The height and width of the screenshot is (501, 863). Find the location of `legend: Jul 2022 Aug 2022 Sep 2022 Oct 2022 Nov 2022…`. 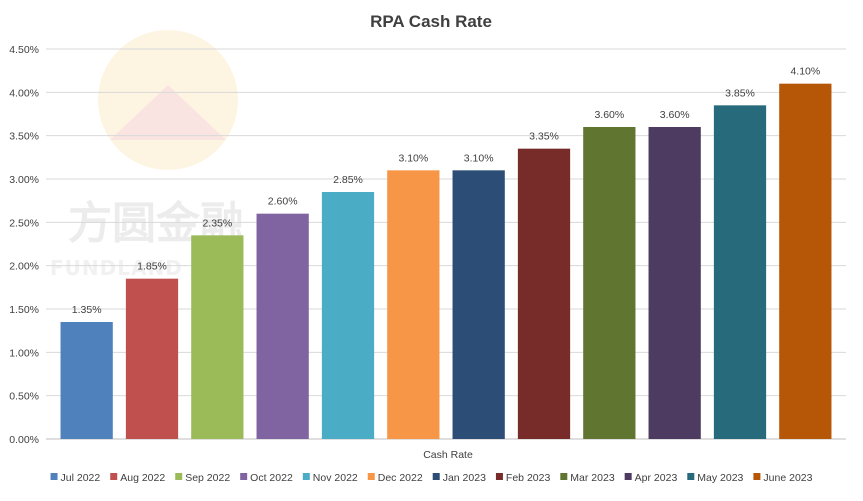

legend: Jul 2022 Aug 2022 Sep 2022 Oct 2022 Nov 2022… is located at coordinates (431, 478).